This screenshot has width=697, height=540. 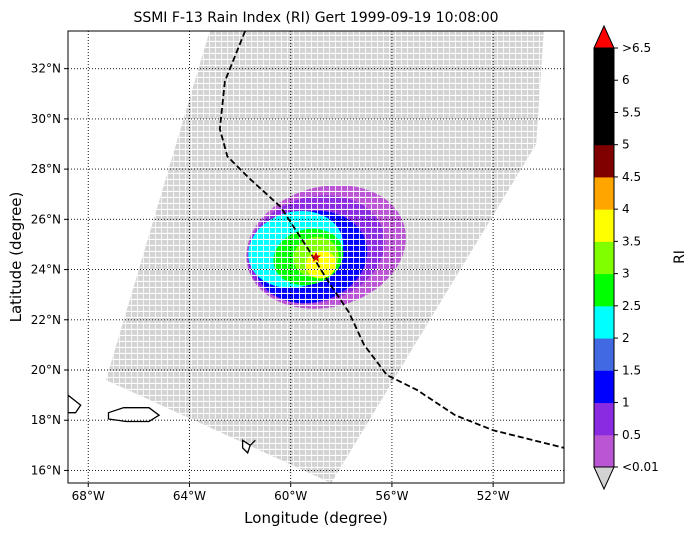 What do you see at coordinates (631, 241) in the screenshot?
I see `colorbar-tick-label: 3.5` at bounding box center [631, 241].